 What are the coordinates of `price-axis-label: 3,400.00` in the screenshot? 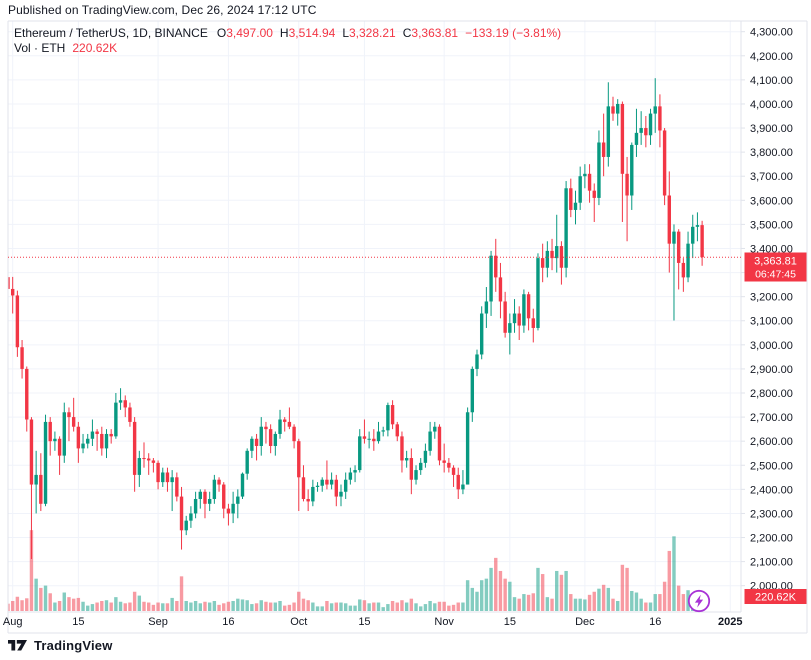 It's located at (771, 249).